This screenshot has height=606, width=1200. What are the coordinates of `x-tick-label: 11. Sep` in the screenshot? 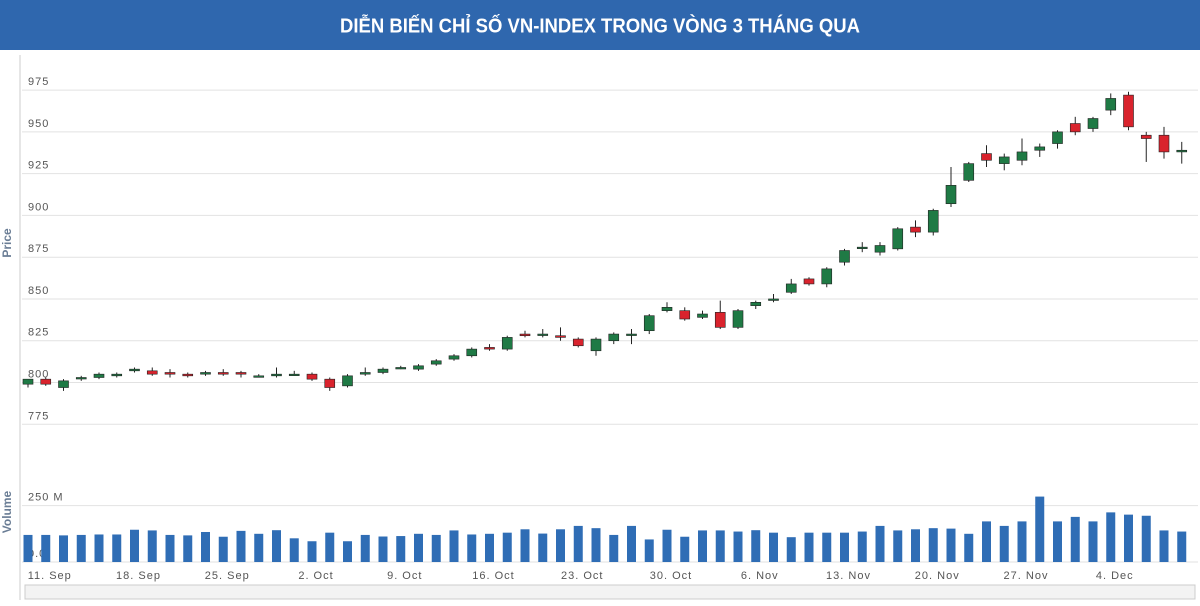 It's located at (50, 576).